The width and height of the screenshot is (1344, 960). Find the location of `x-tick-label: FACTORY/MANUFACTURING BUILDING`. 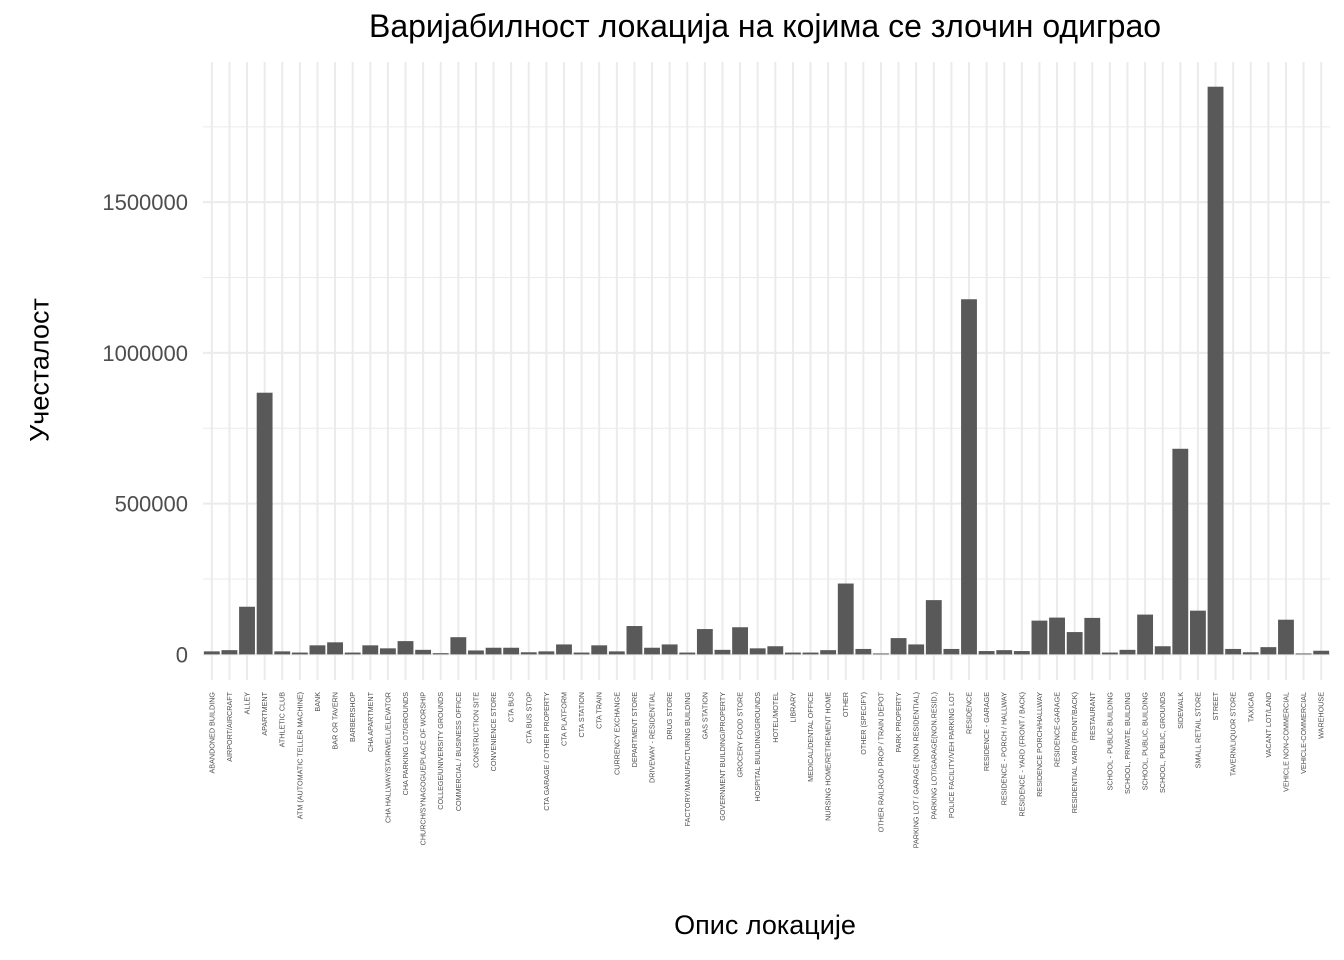

x-tick-label: FACTORY/MANUFACTURING BUILDING is located at coordinates (687, 759).